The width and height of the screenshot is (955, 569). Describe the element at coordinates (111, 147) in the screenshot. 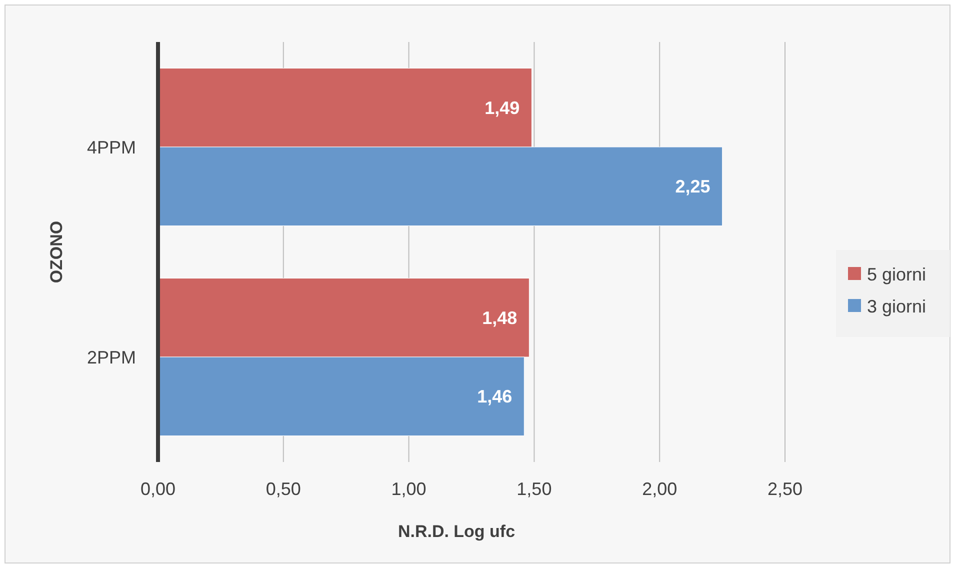

I see `y-tick-label: 4PPM` at that location.